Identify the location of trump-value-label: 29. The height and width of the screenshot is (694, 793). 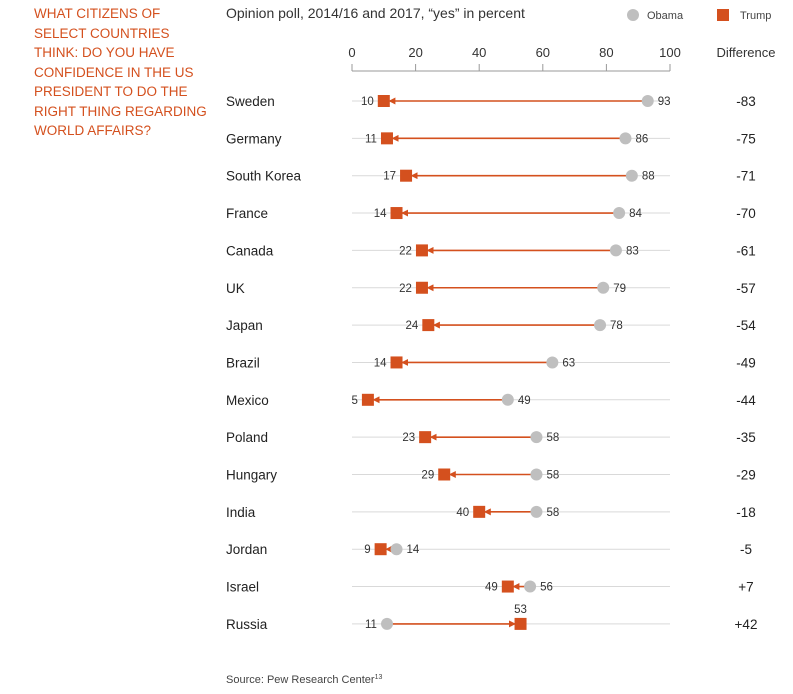
(427, 476).